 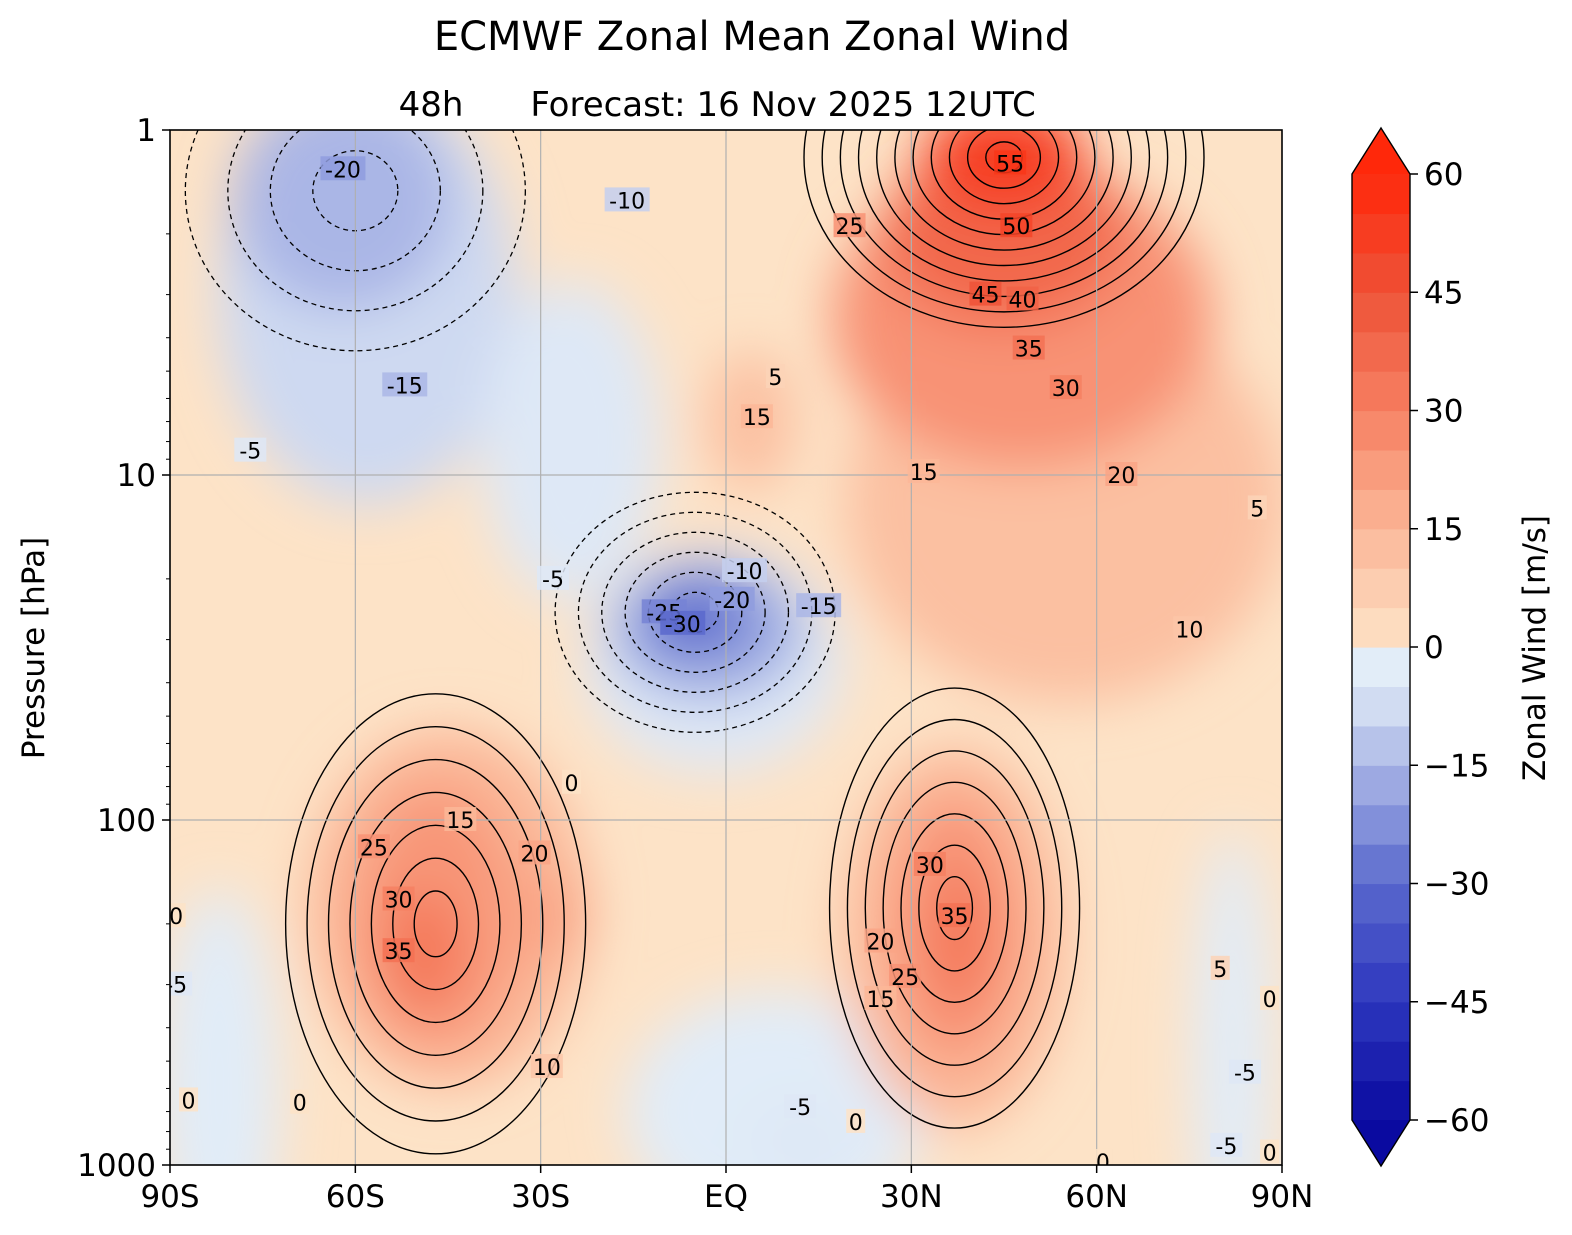 What do you see at coordinates (1189, 630) in the screenshot?
I see `contour-label: 10` at bounding box center [1189, 630].